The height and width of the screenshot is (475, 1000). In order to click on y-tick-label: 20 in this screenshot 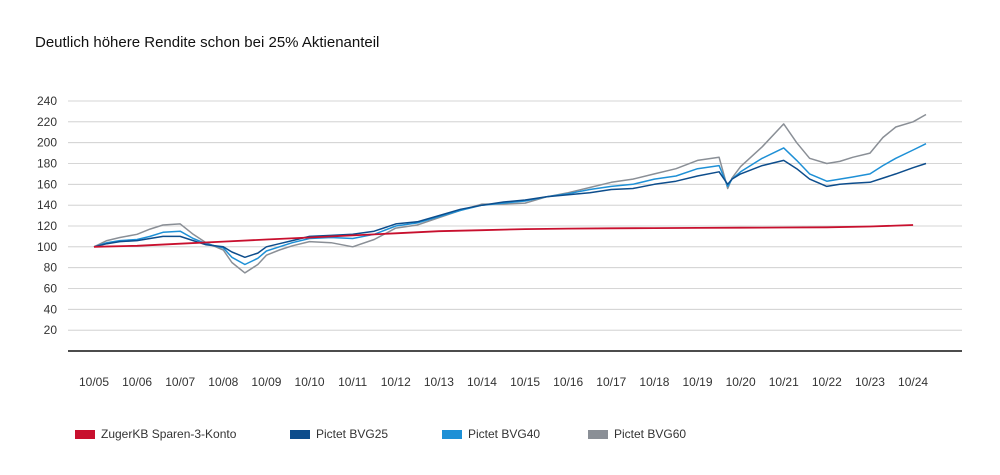, I will do `click(51, 330)`.